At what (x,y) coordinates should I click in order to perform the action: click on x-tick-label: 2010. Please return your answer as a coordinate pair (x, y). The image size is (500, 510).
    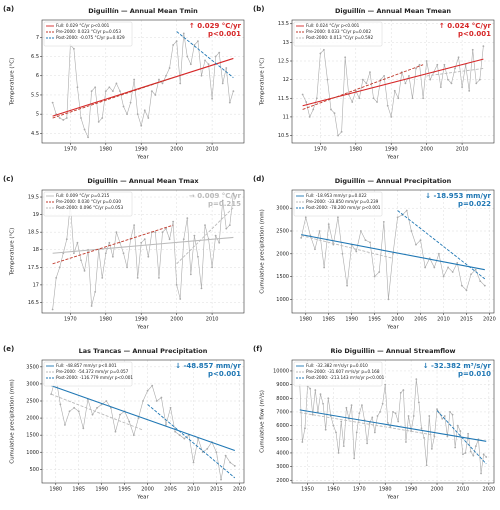
    Looking at the image, I should click on (463, 490).